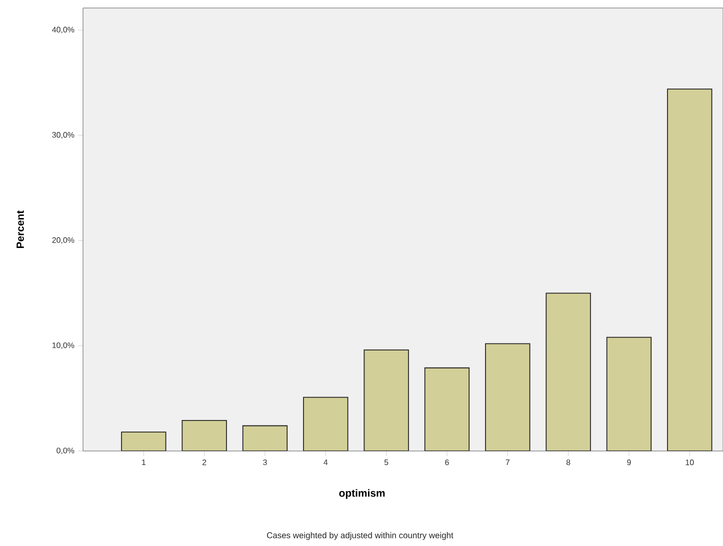 The width and height of the screenshot is (723, 546). What do you see at coordinates (20, 229) in the screenshot?
I see `y-axis-title: Percent` at bounding box center [20, 229].